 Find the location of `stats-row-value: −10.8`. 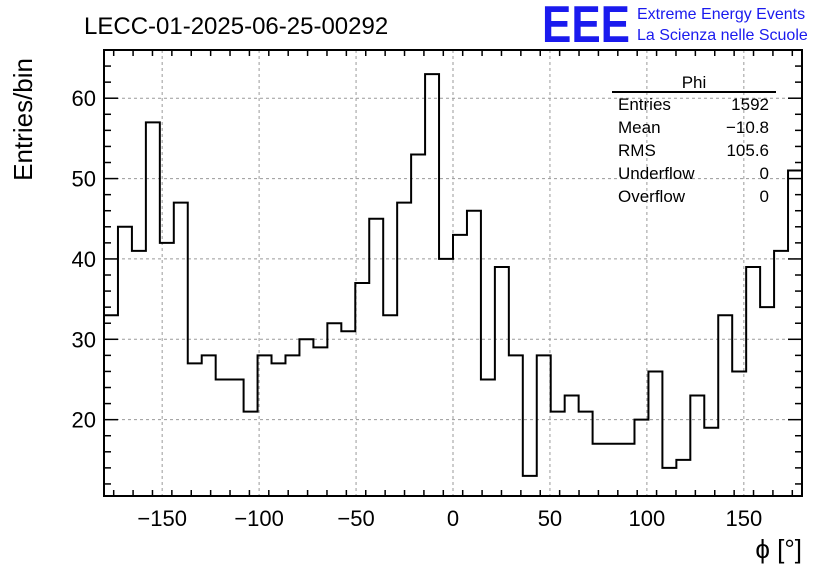

stats-row-value: −10.8 is located at coordinates (747, 127).